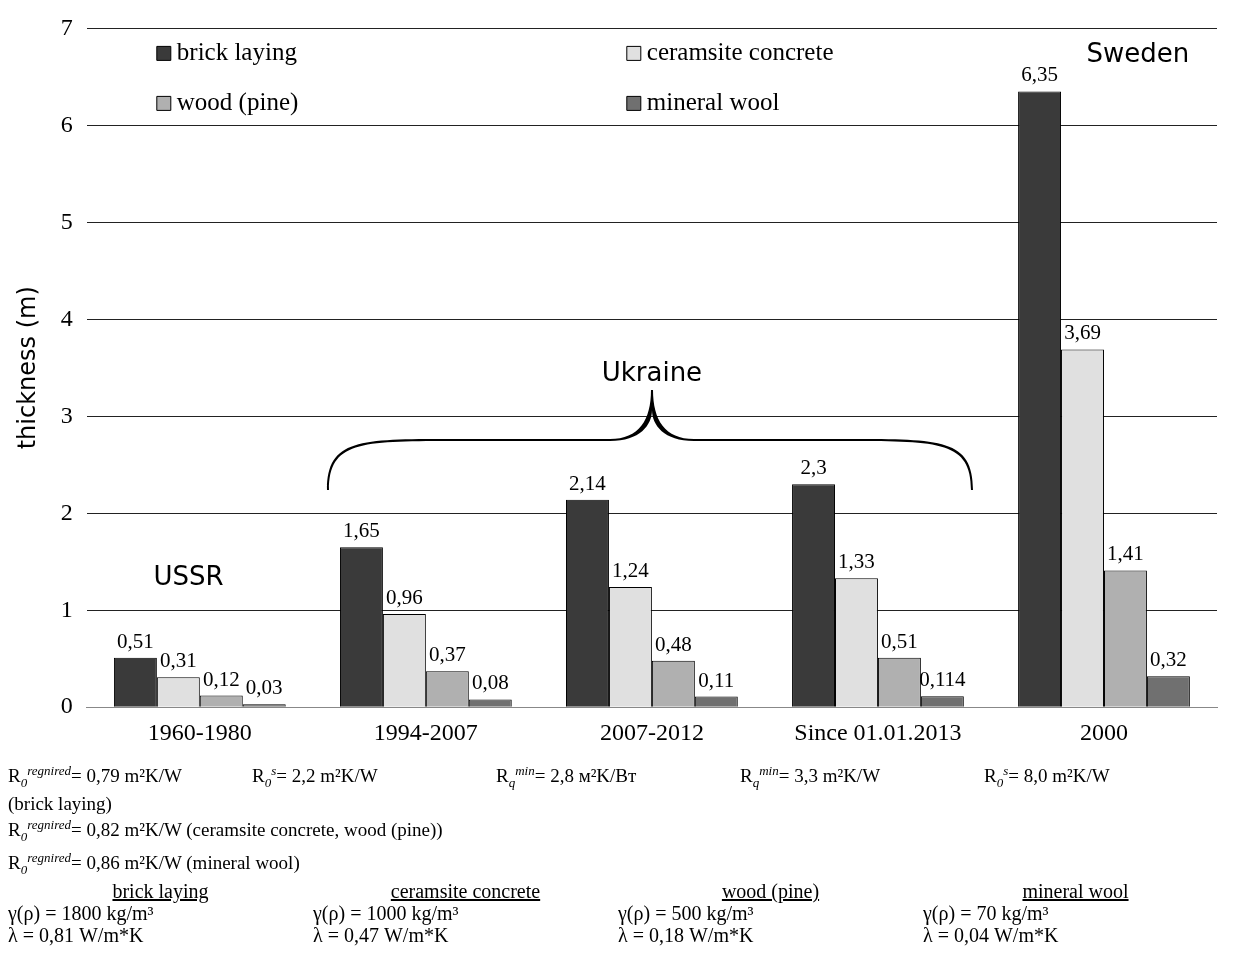 The height and width of the screenshot is (954, 1235). Describe the element at coordinates (740, 51) in the screenshot. I see `legend-label: ceramsite concrete` at that location.